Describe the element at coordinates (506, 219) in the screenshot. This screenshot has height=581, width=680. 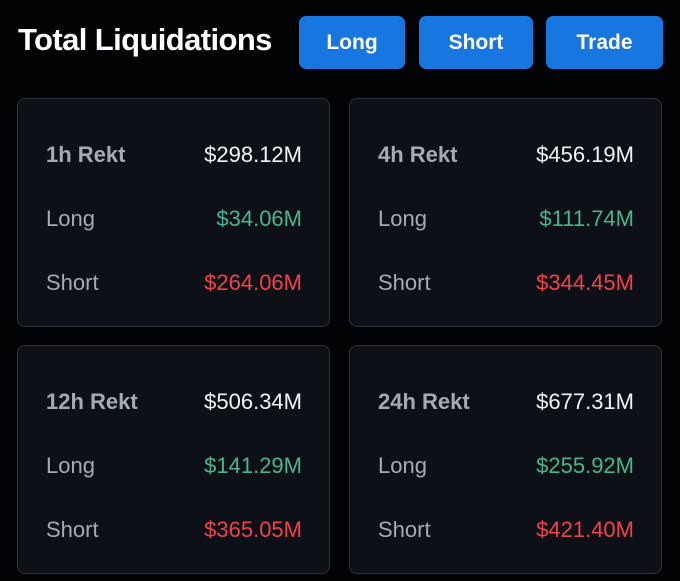
I see `long-row: Long $111.74M` at that location.